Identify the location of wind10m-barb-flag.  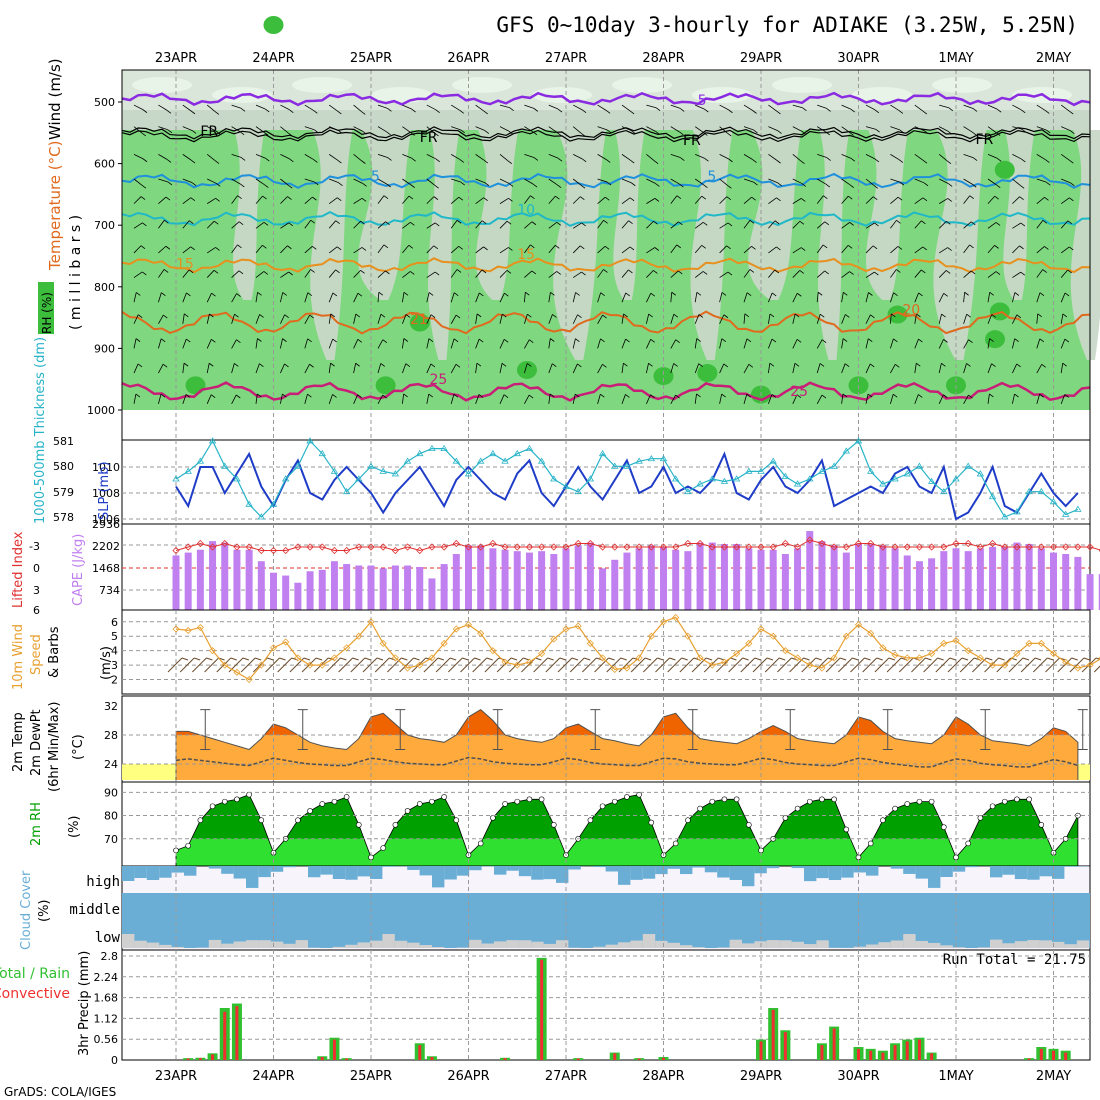
(270, 659).